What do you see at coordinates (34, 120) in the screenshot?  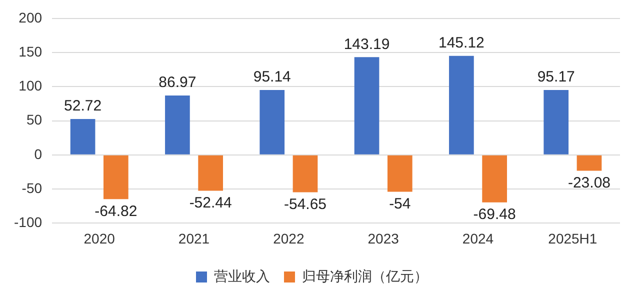 I see `y-tick-label: 50` at bounding box center [34, 120].